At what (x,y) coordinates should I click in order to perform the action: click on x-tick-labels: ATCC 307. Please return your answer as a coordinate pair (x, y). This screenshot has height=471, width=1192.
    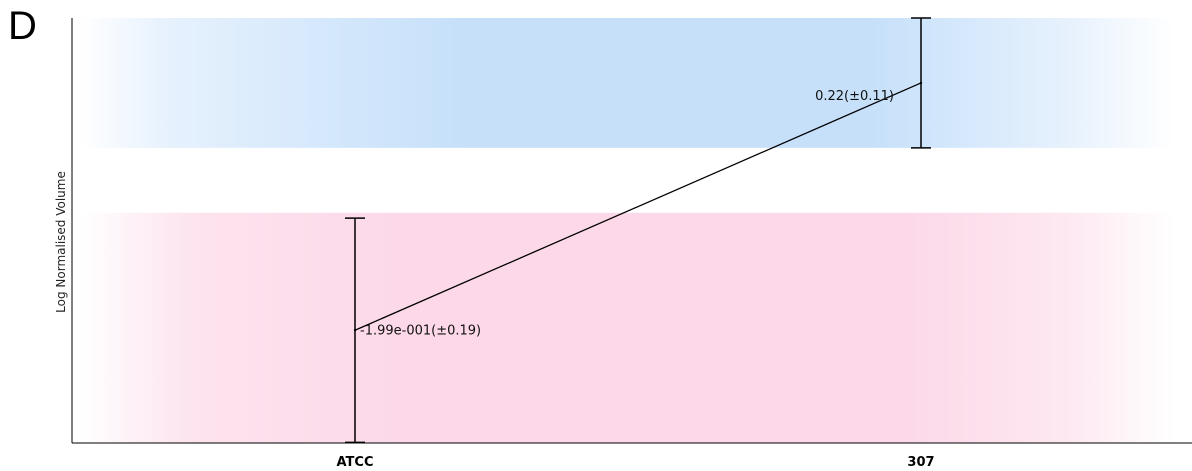
    Looking at the image, I should click on (635, 462).